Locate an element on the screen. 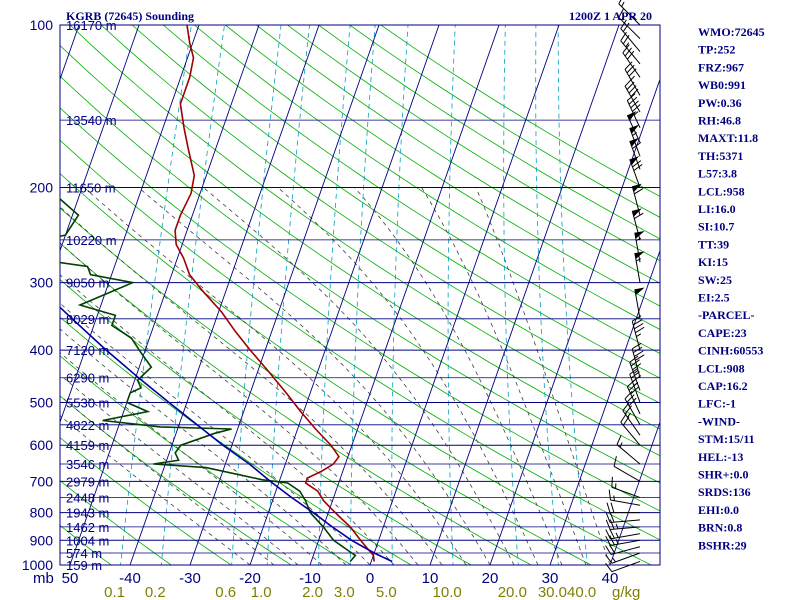 The height and width of the screenshot is (600, 800). temperature-tick-label: 50 is located at coordinates (70, 578).